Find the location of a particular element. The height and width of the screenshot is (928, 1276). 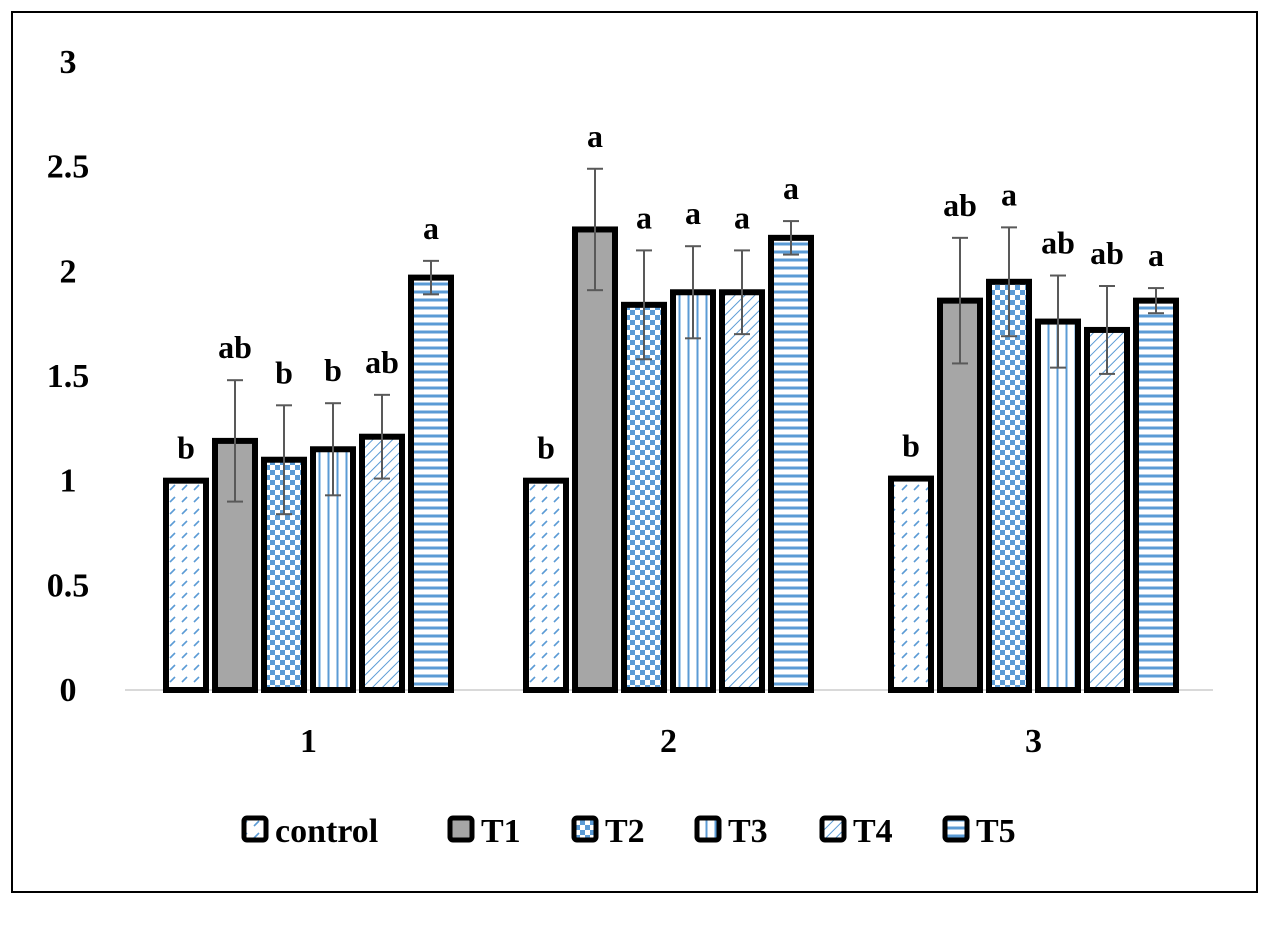

y-tick-label: 0.5 is located at coordinates (68, 585).